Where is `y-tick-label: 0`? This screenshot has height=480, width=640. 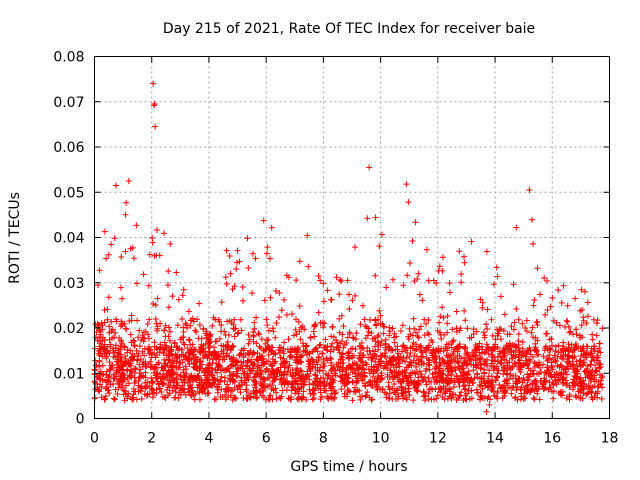 y-tick-label: 0 is located at coordinates (80, 420).